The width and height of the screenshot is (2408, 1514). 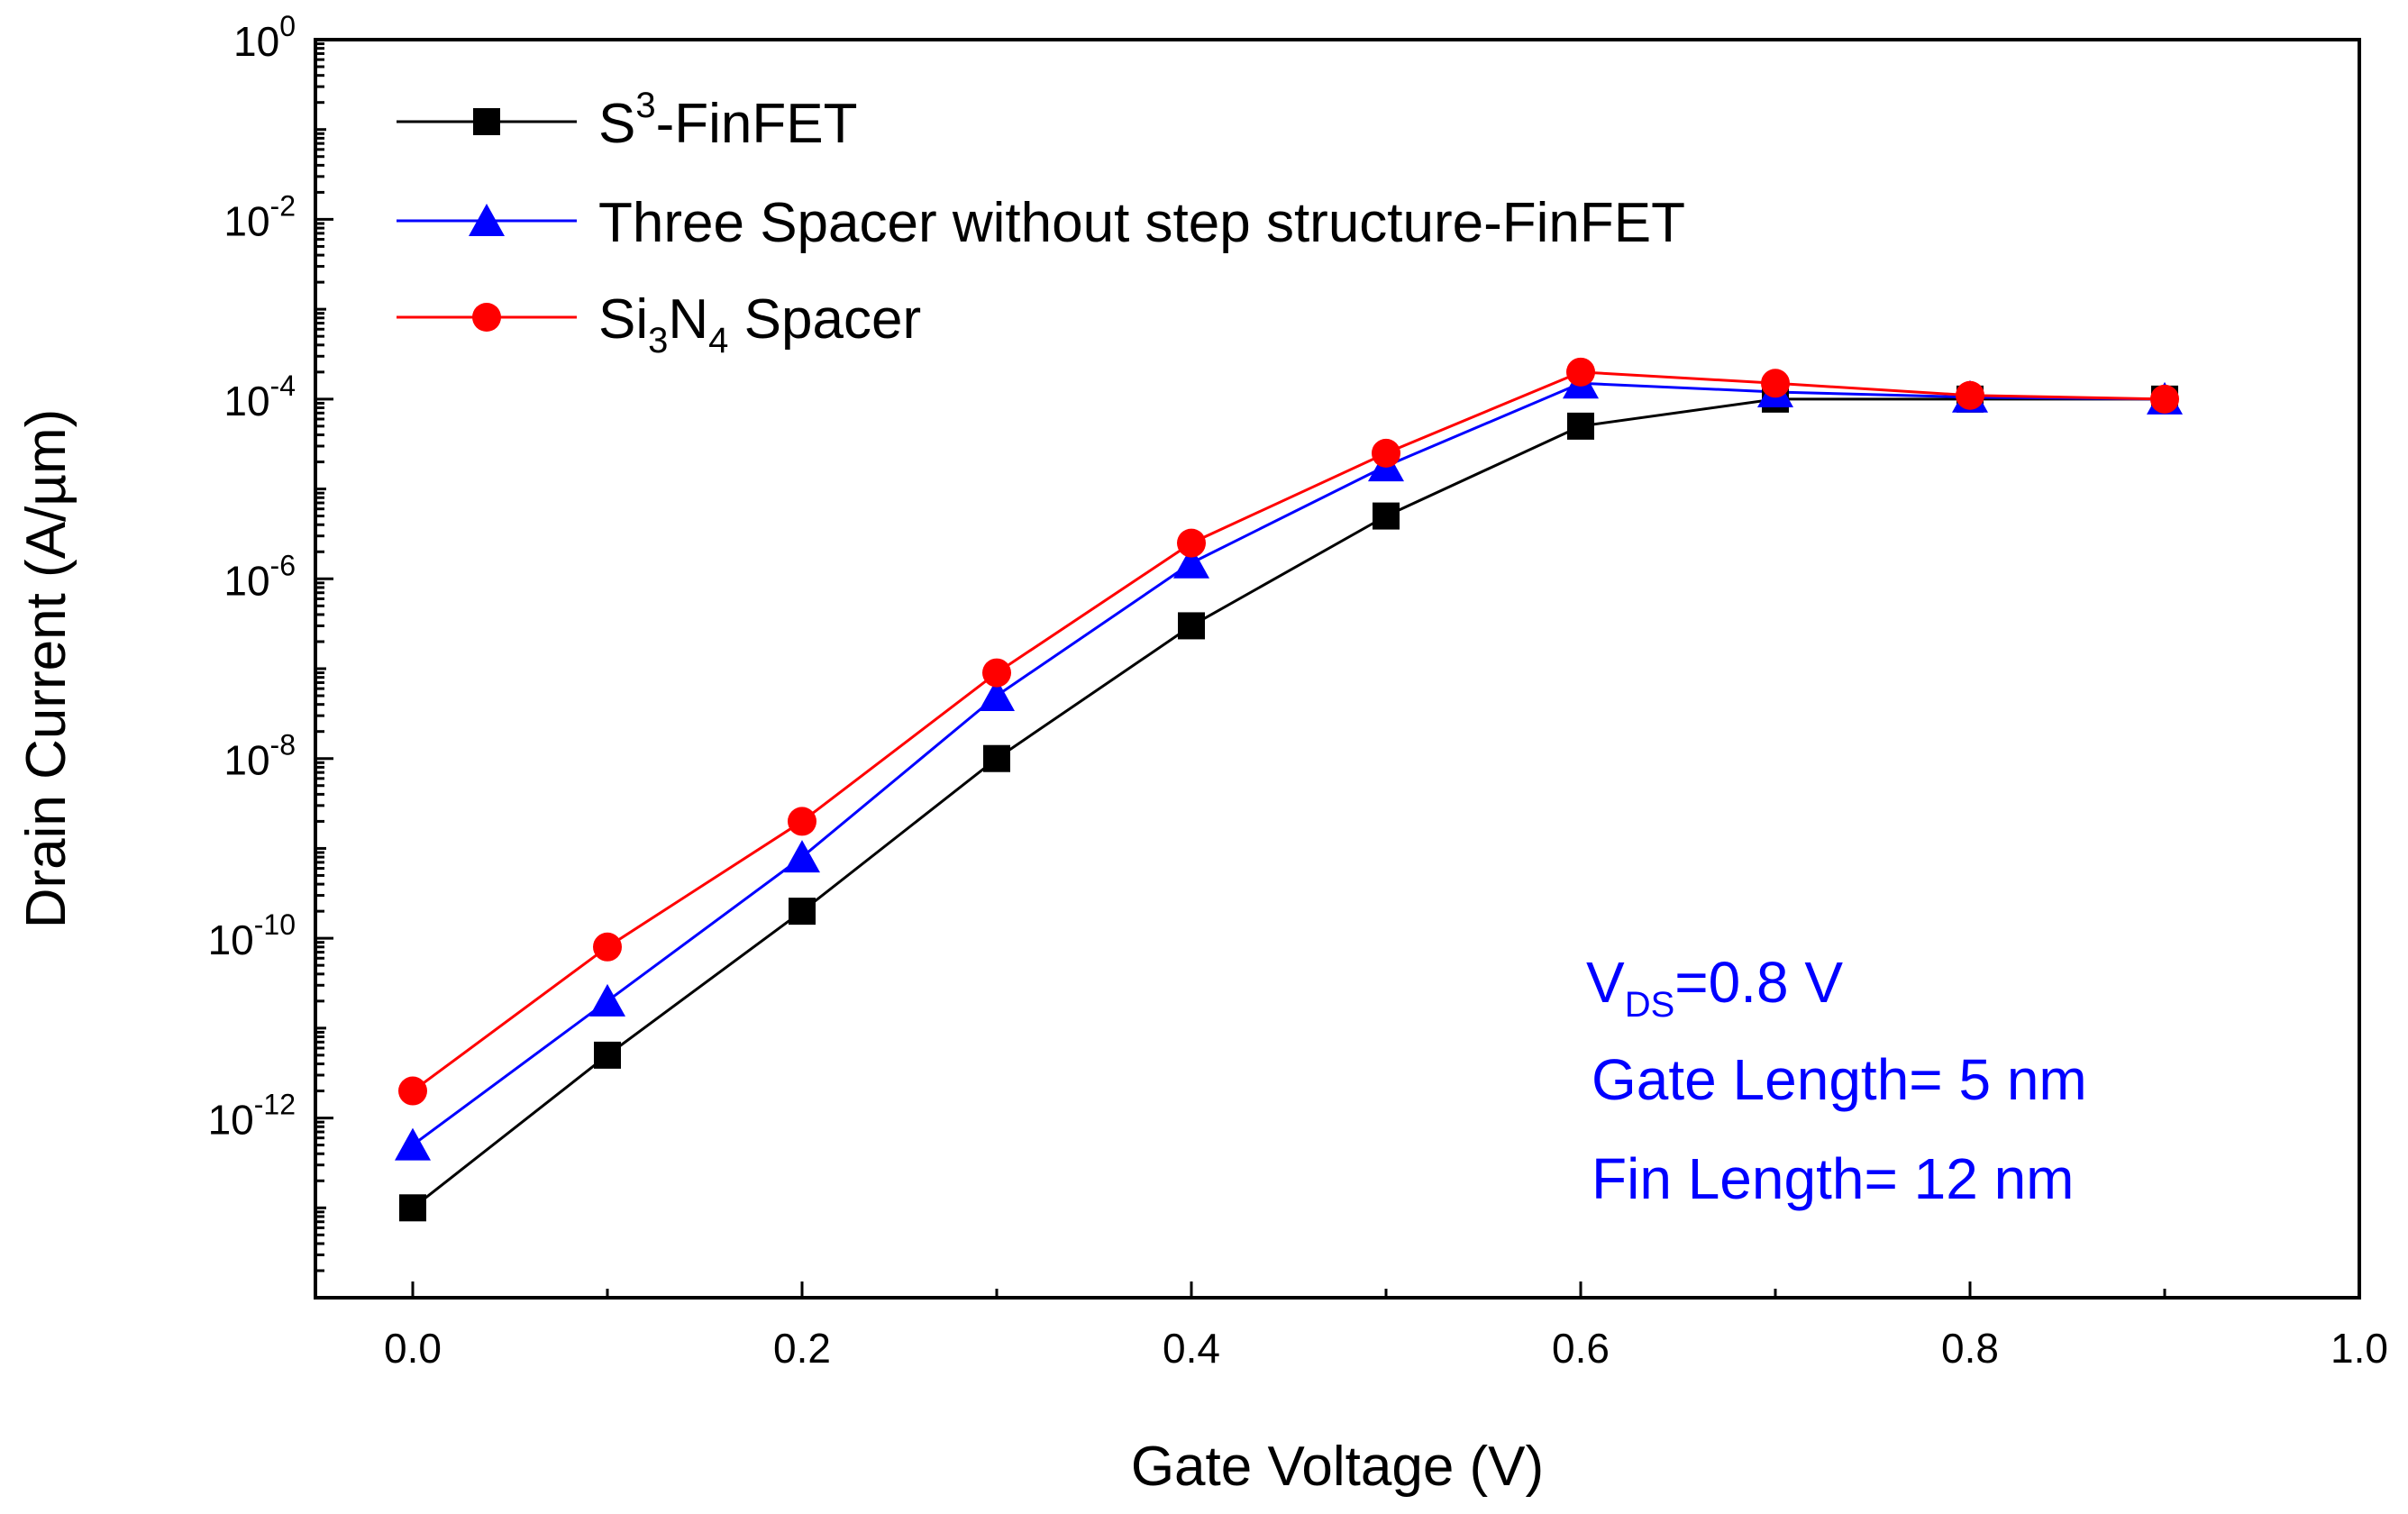 I want to click on y-tick-label: 10⁻⁶, so click(x=259, y=576).